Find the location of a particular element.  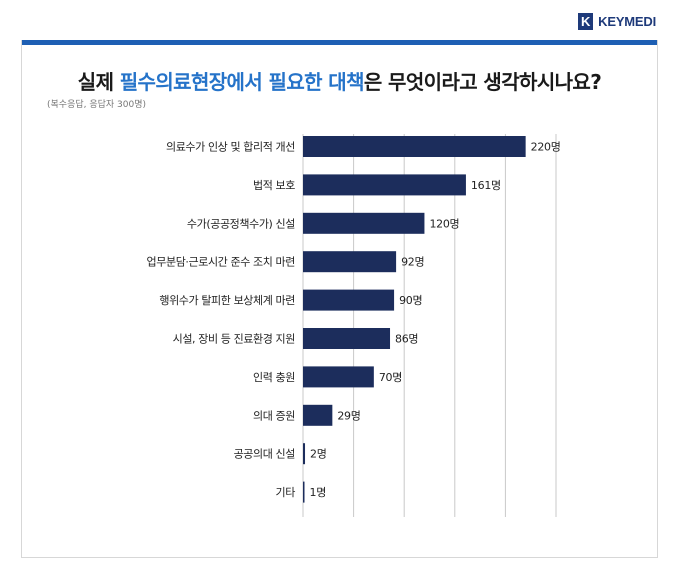

category-label: 법적 보호 is located at coordinates (274, 185).